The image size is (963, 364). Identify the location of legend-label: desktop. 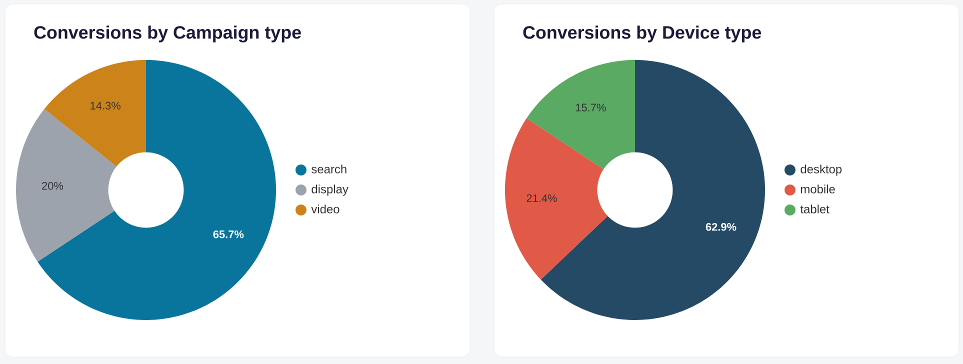
(821, 170).